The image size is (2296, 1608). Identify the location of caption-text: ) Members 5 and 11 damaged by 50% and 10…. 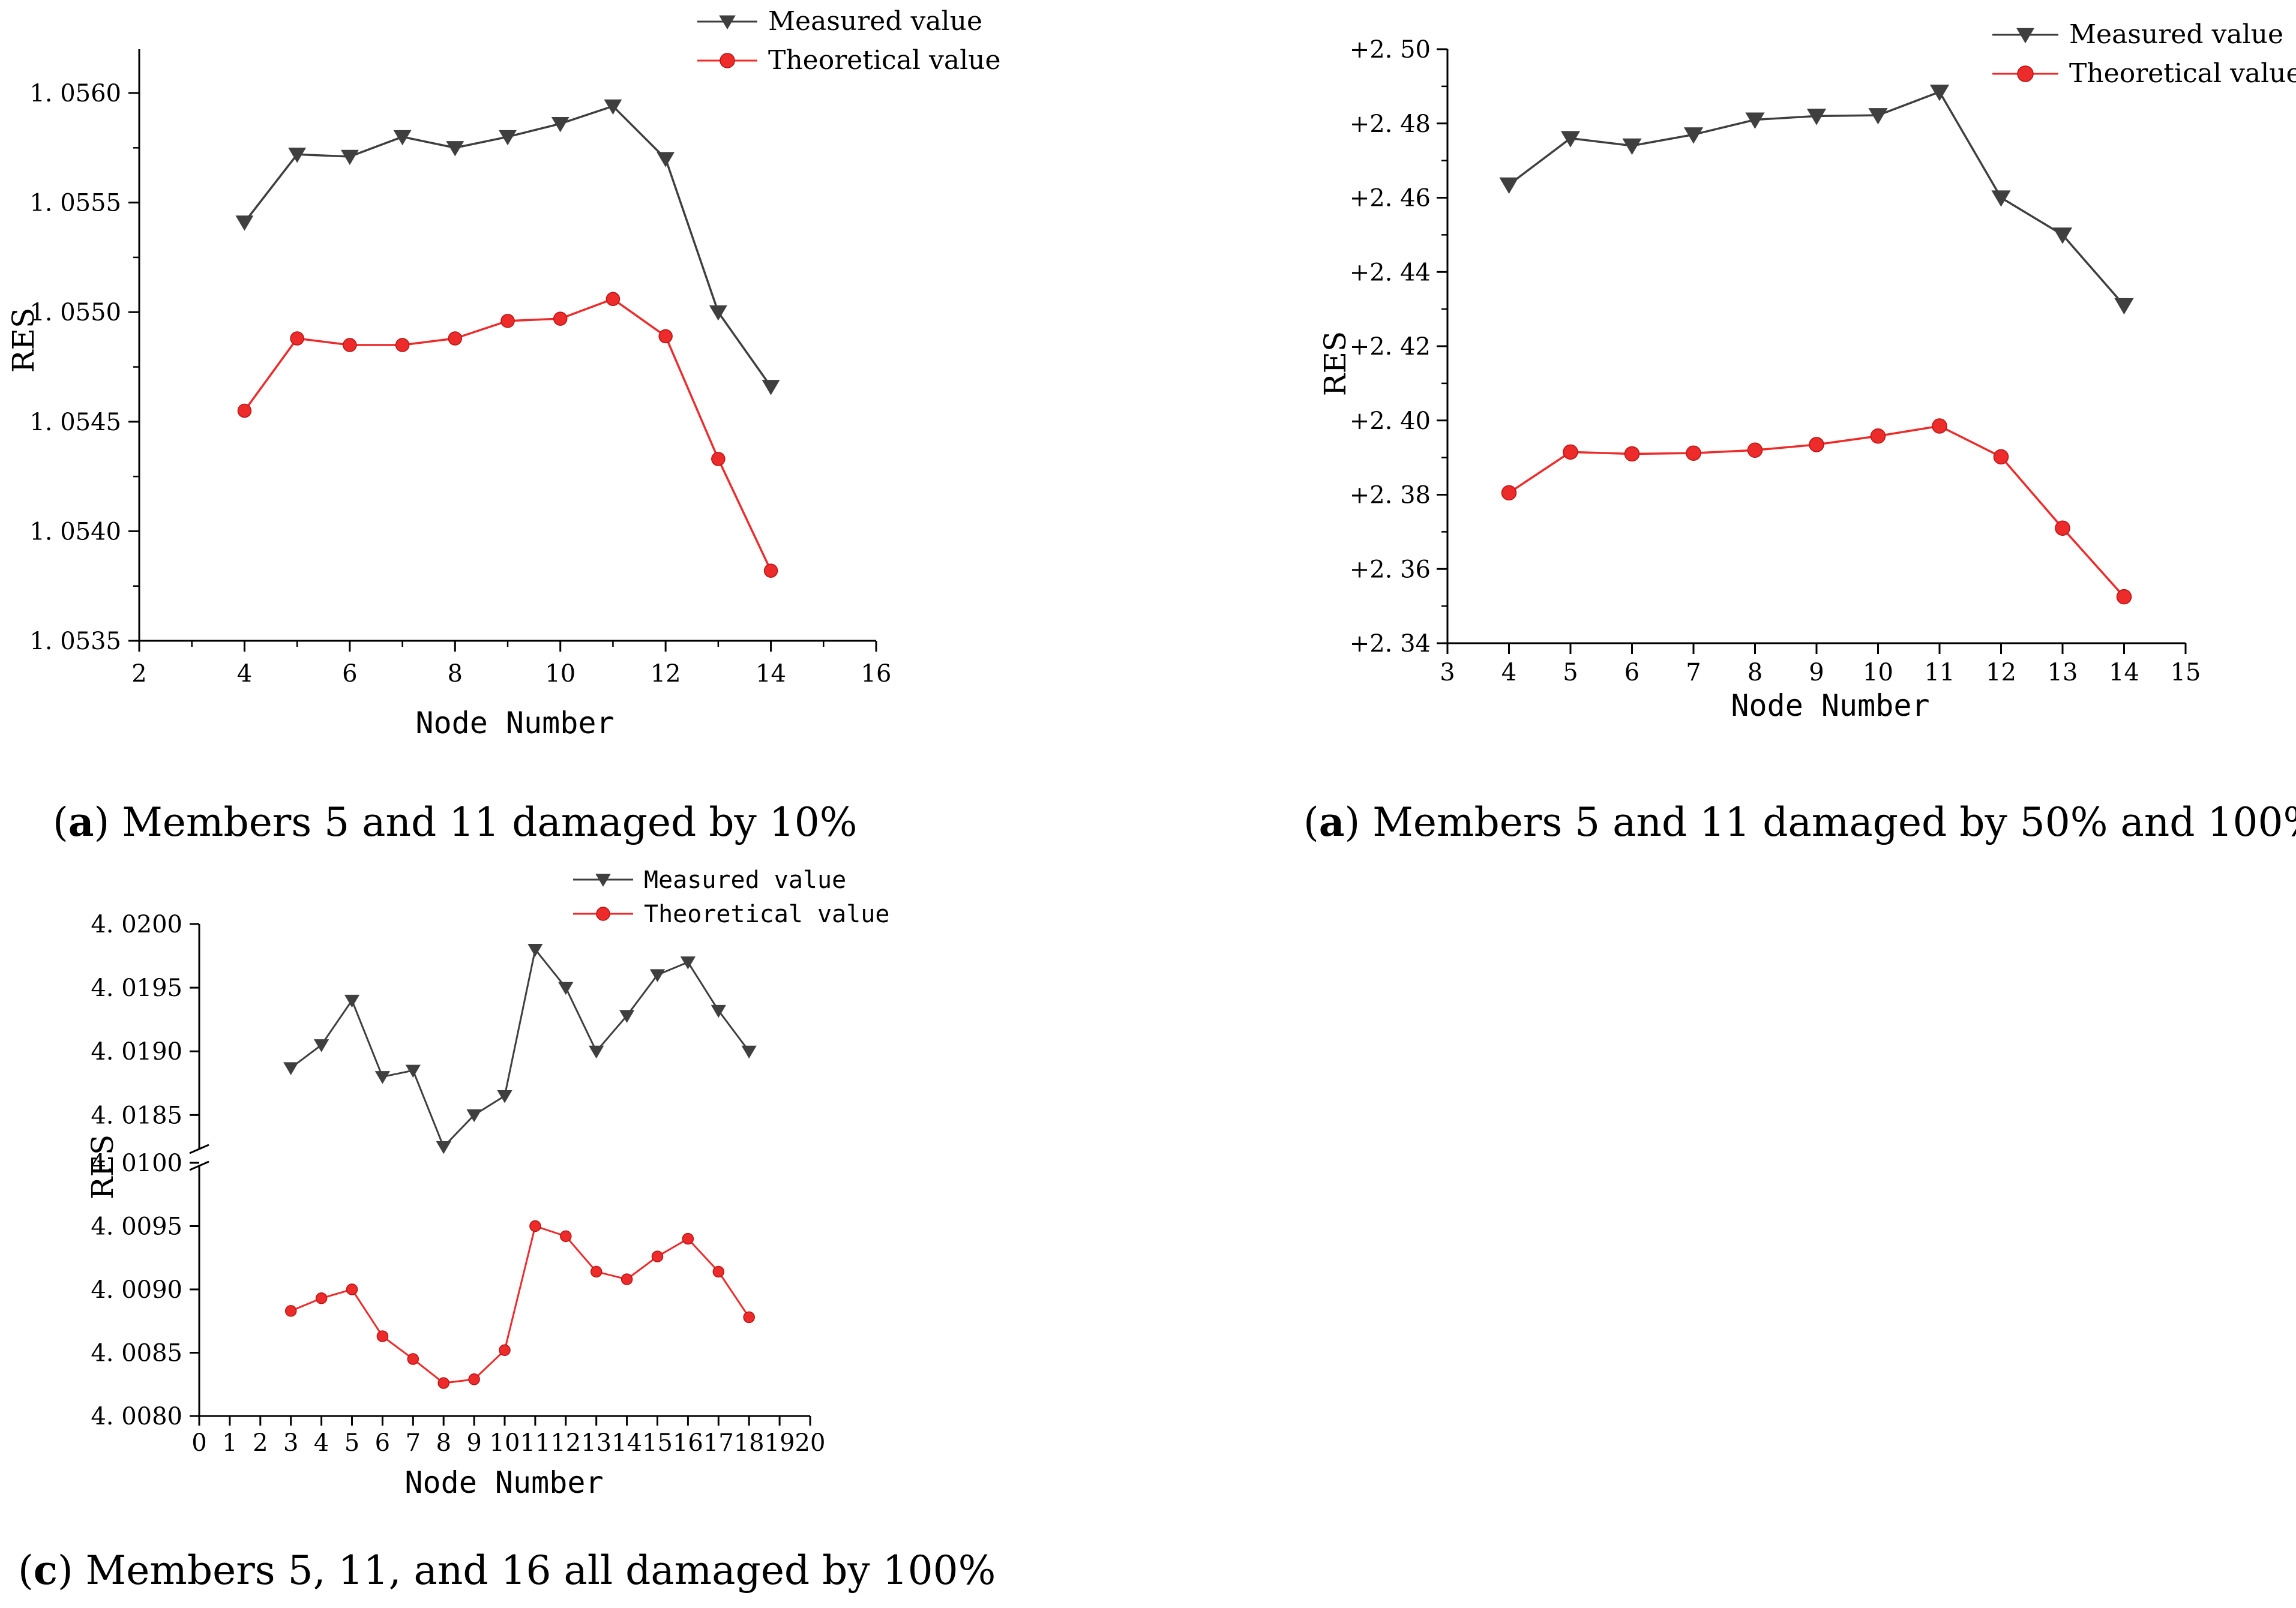
(1820, 822).